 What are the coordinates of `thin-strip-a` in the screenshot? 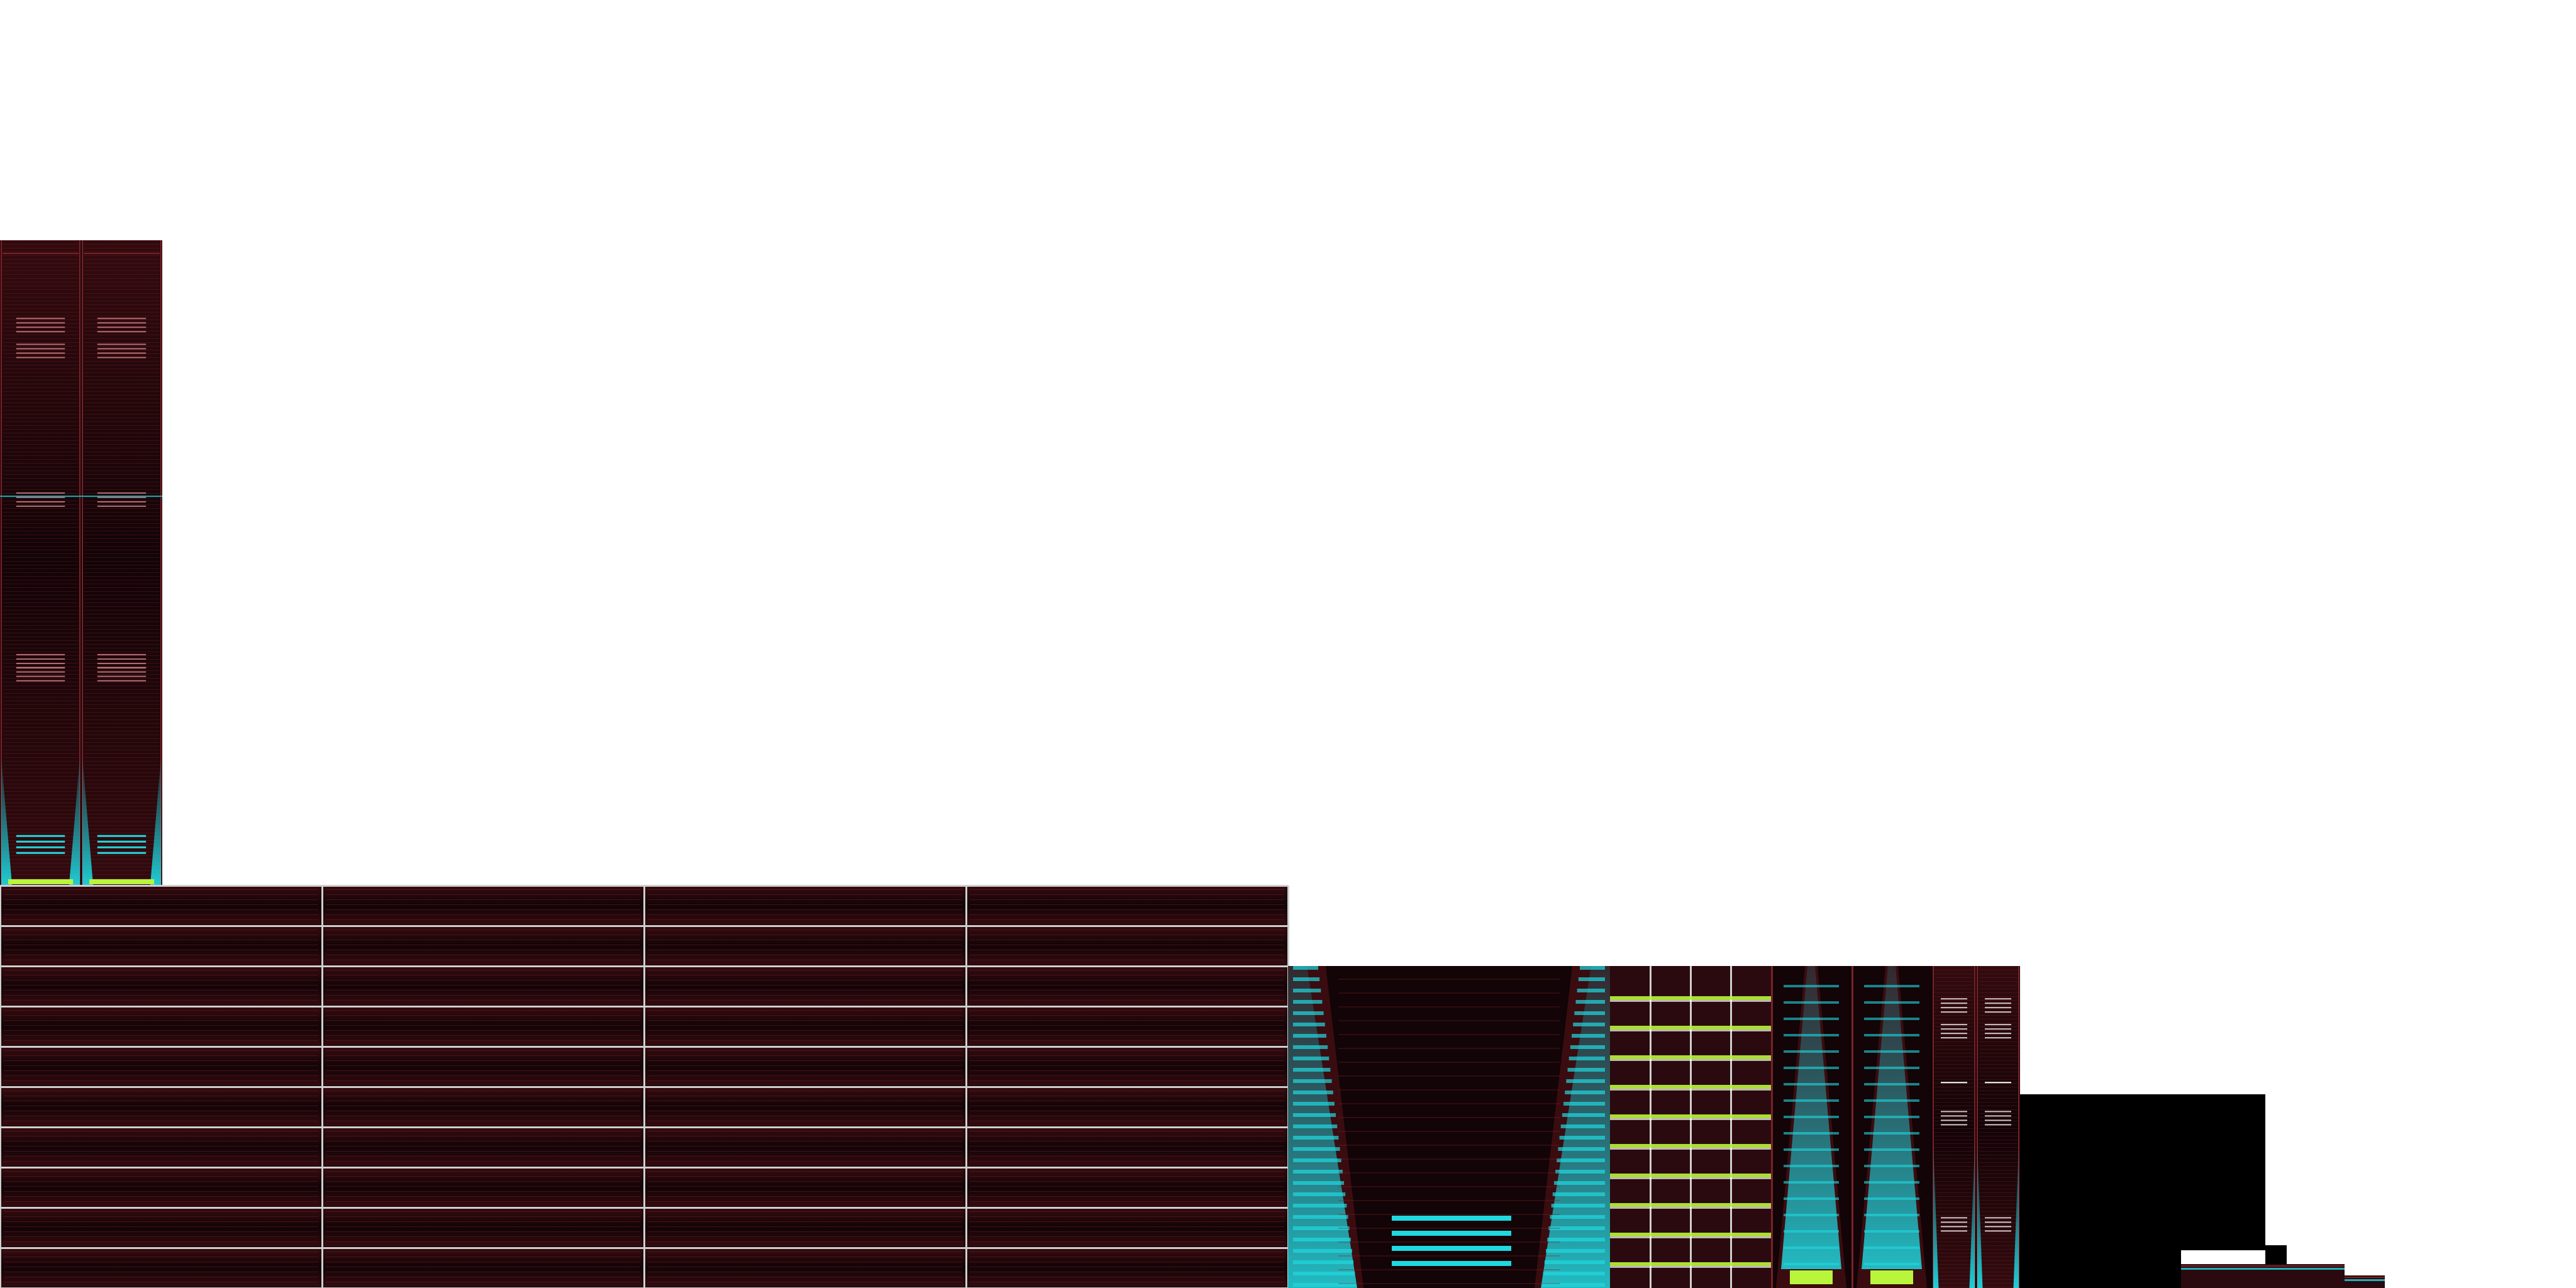 It's located at (2263, 1276).